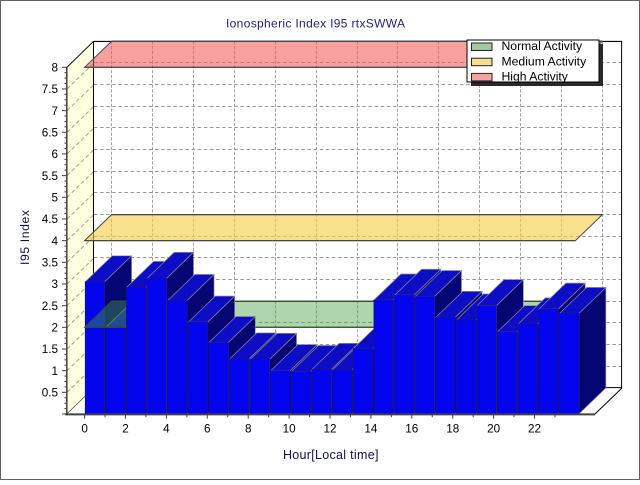 The image size is (640, 485). I want to click on svg-text: 3.5, so click(50, 263).